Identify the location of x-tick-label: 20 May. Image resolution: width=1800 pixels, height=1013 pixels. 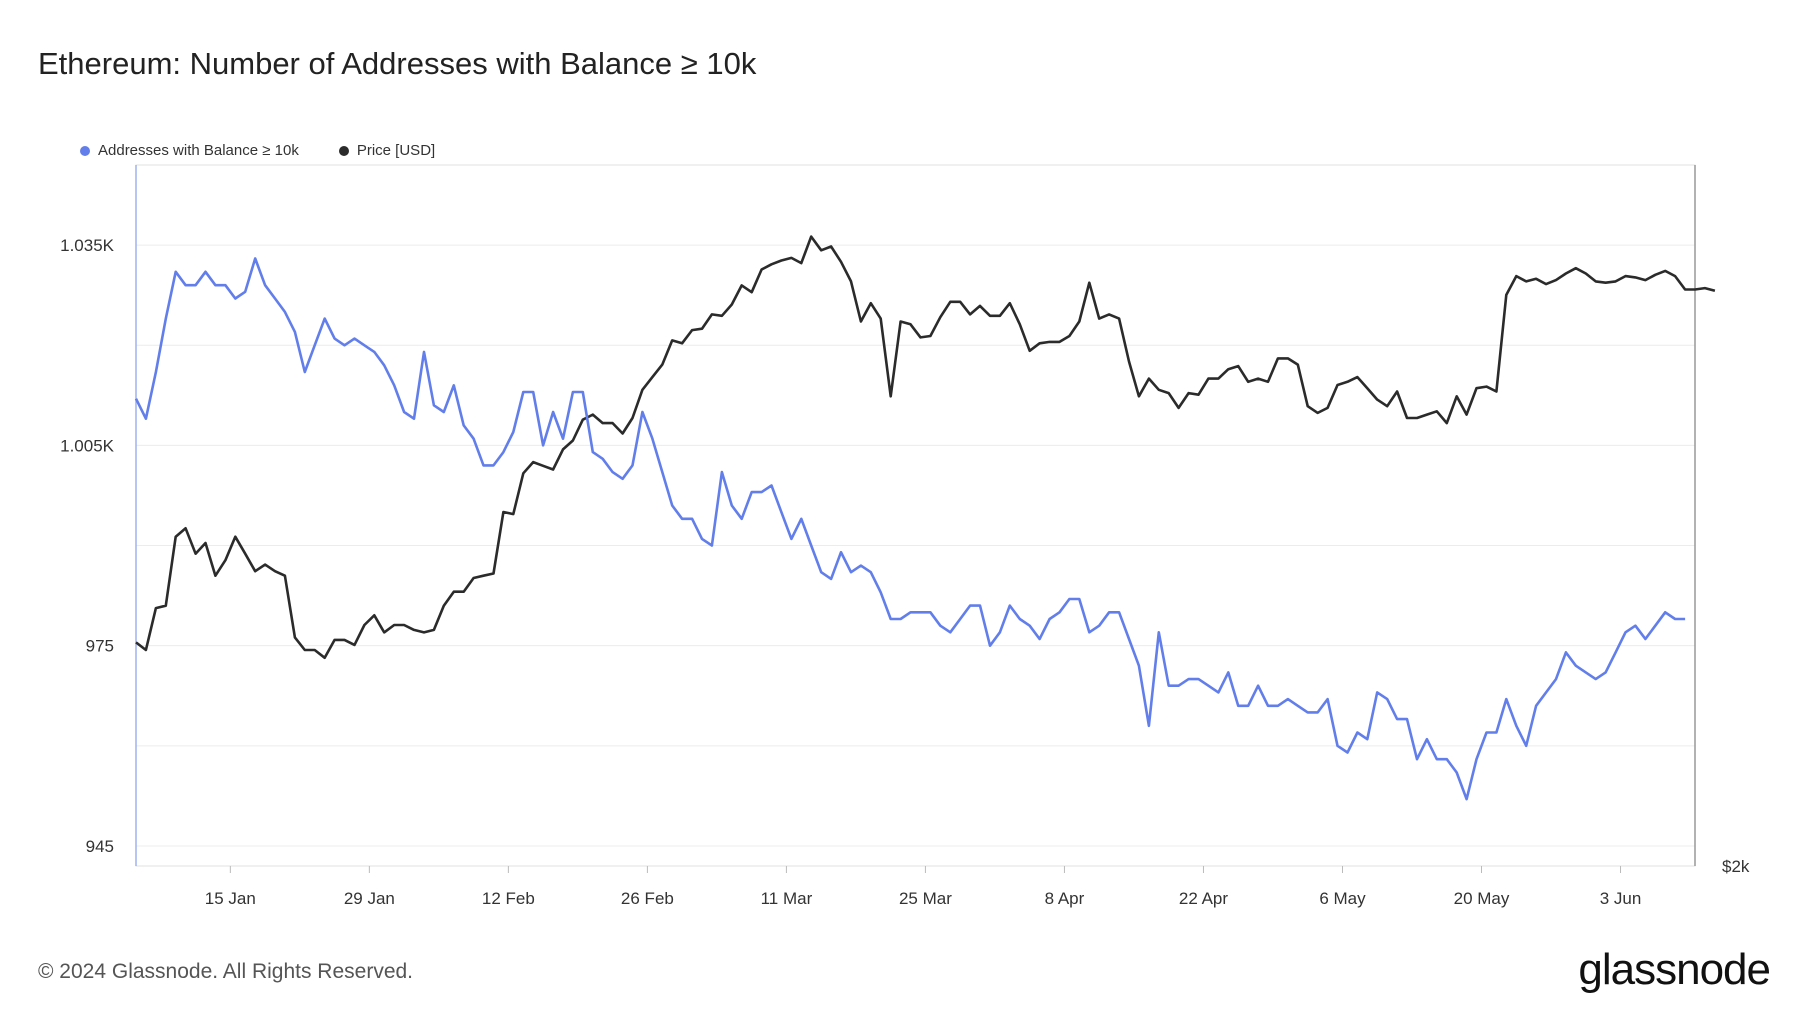
(1482, 898).